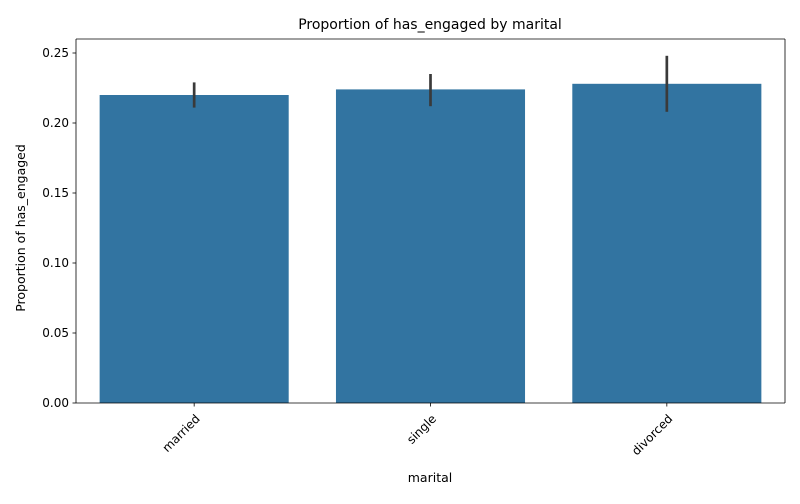 Image resolution: width=800 pixels, height=504 pixels. I want to click on x-axis-label: marital, so click(430, 477).